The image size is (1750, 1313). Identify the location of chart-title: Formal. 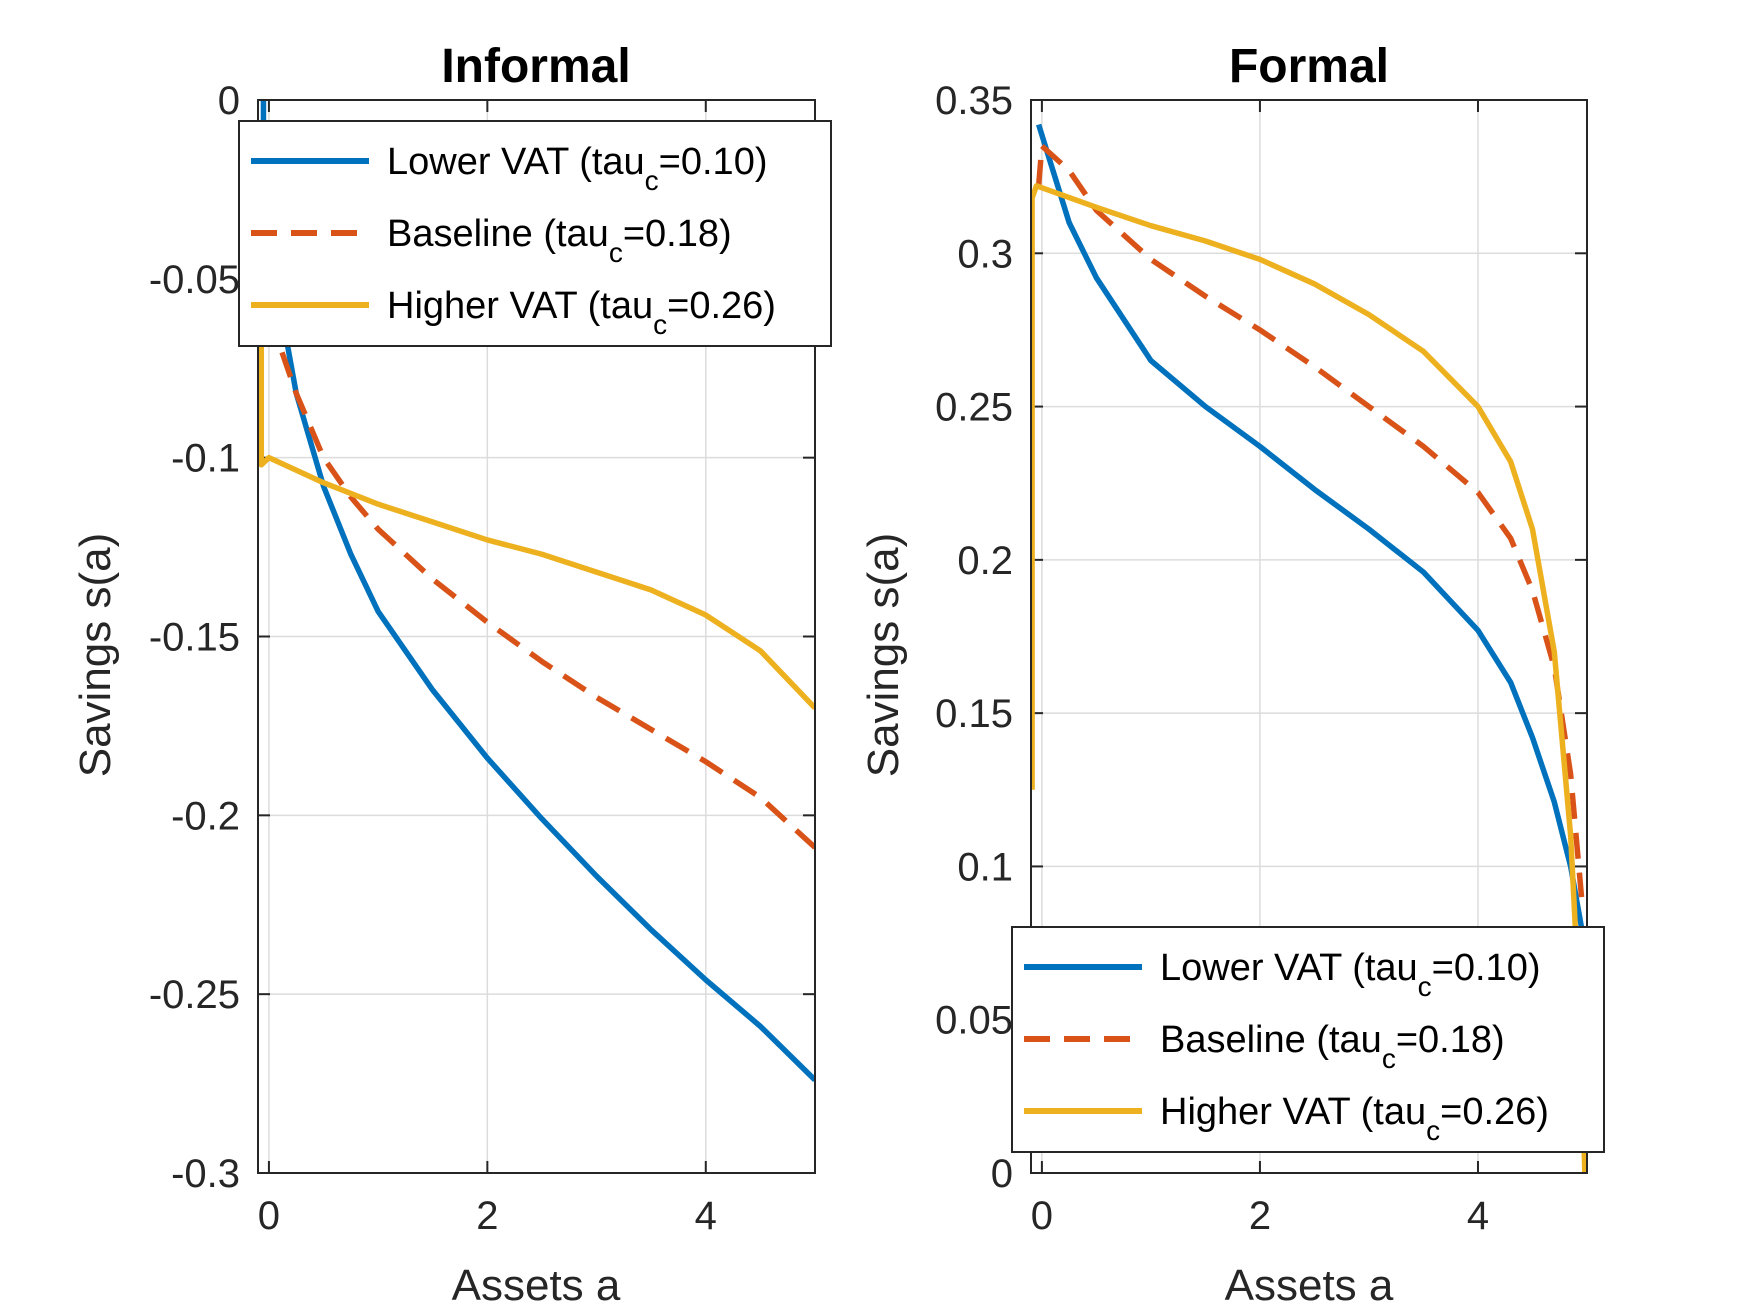
(1309, 66).